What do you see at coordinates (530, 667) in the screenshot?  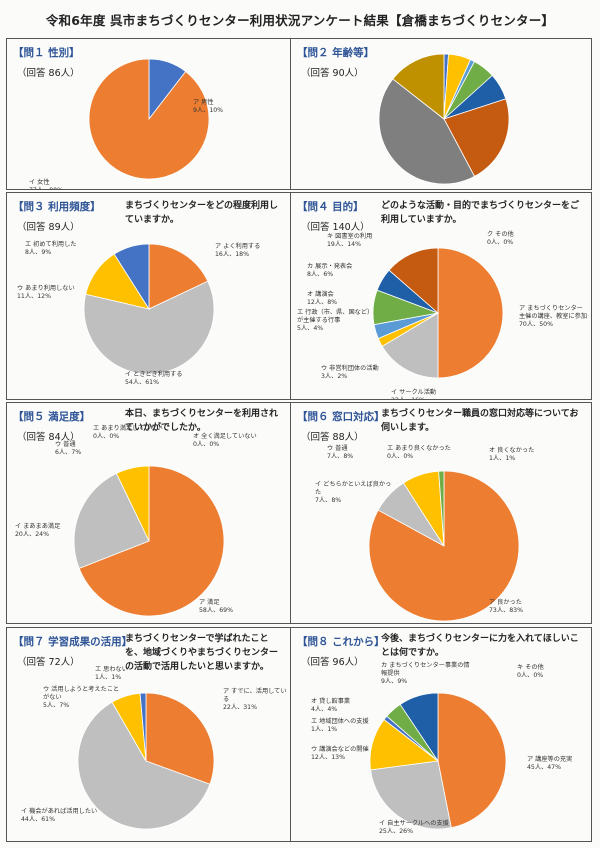 I see `slice-name: キ その他` at bounding box center [530, 667].